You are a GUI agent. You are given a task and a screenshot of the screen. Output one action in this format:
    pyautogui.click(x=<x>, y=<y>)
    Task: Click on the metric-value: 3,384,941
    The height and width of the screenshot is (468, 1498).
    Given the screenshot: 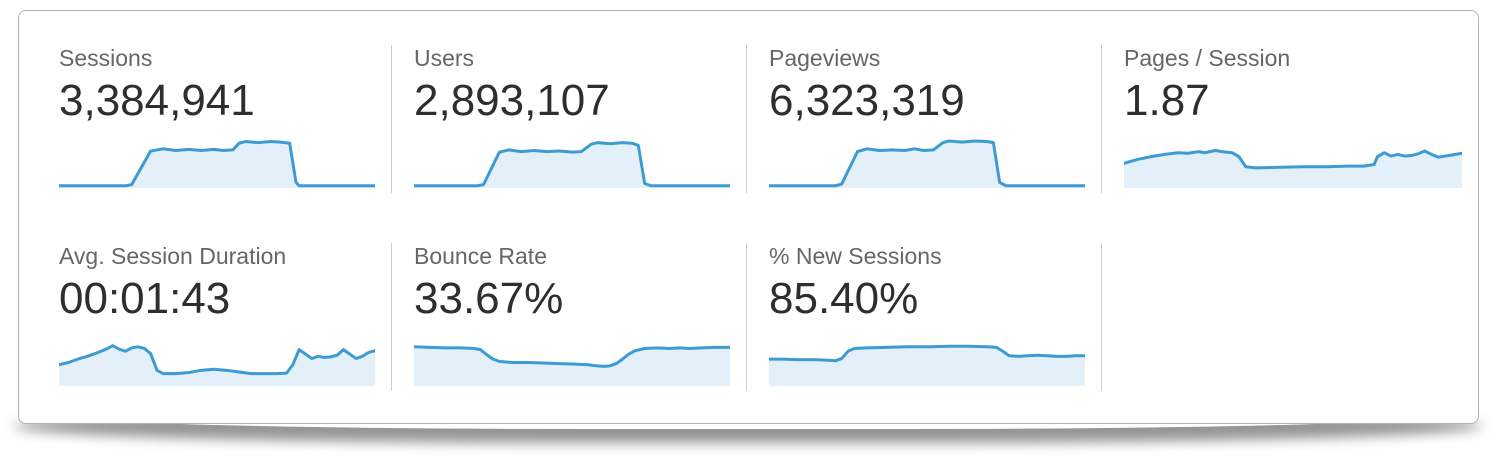 What is the action you would take?
    pyautogui.click(x=157, y=100)
    